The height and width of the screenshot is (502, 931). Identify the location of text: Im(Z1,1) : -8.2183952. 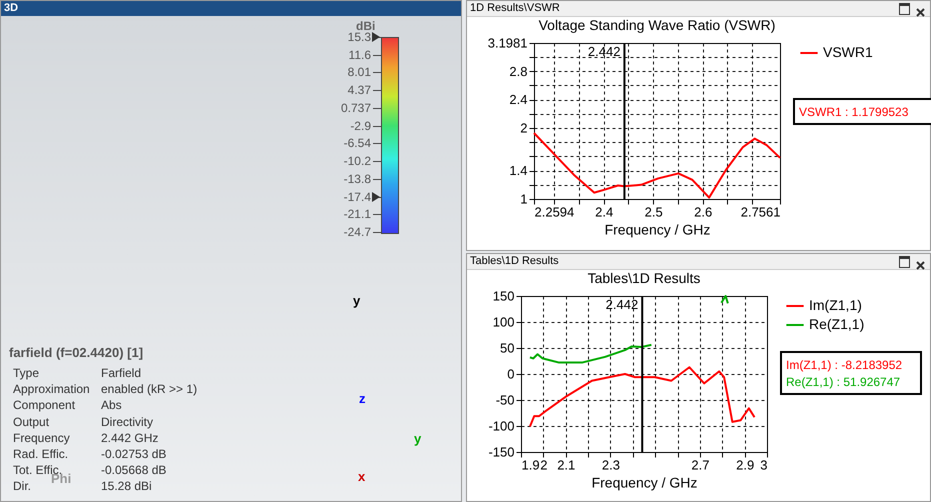
(844, 365).